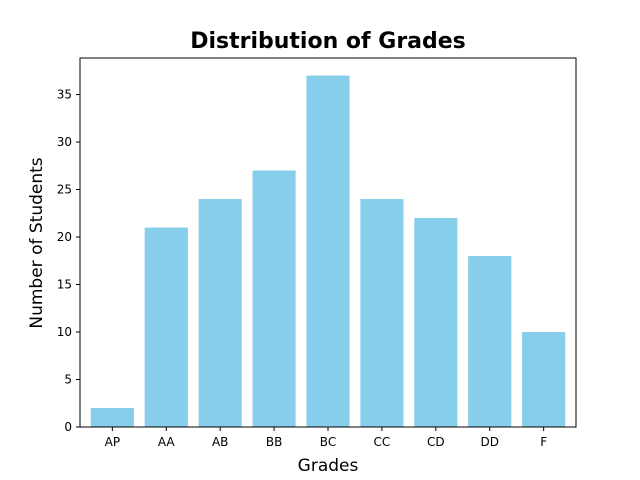 The width and height of the screenshot is (640, 480). I want to click on bar-dd, so click(490, 341).